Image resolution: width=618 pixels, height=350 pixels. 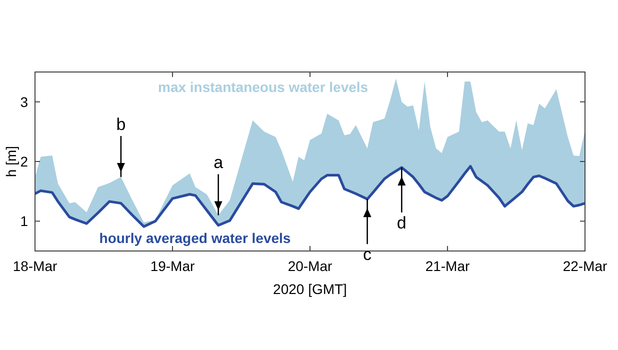 I want to click on y-tick-label: 2, so click(x=24, y=162).